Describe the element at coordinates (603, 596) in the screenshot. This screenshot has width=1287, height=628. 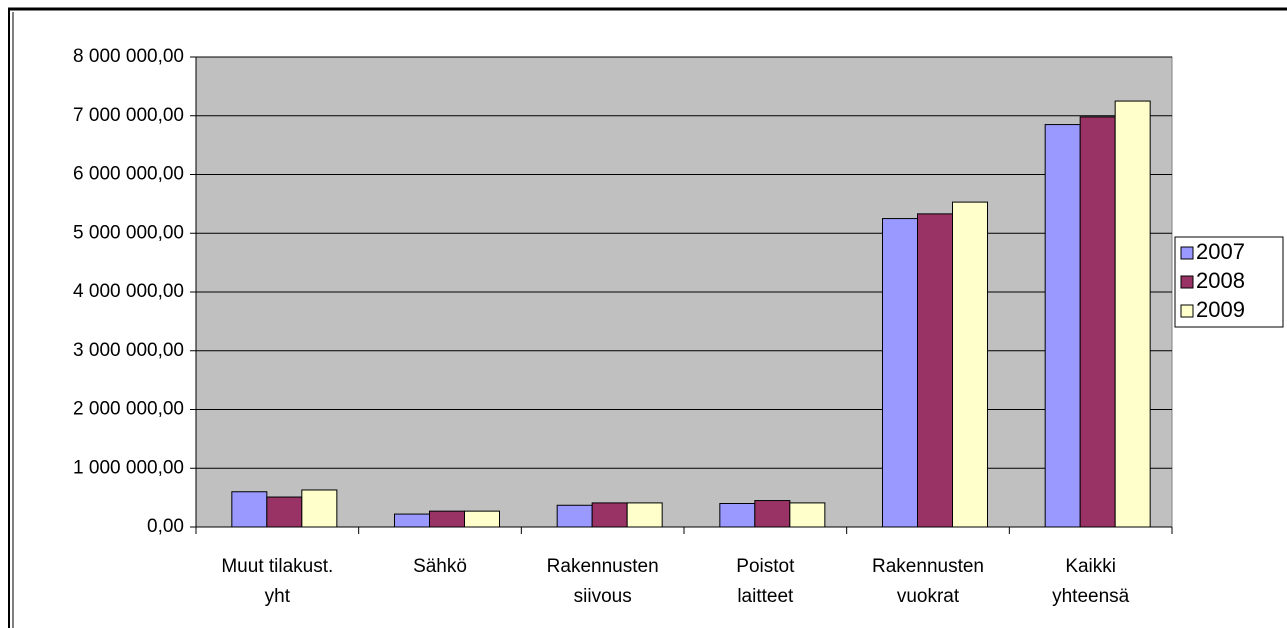
I see `x-tick-label-line: siivous` at that location.